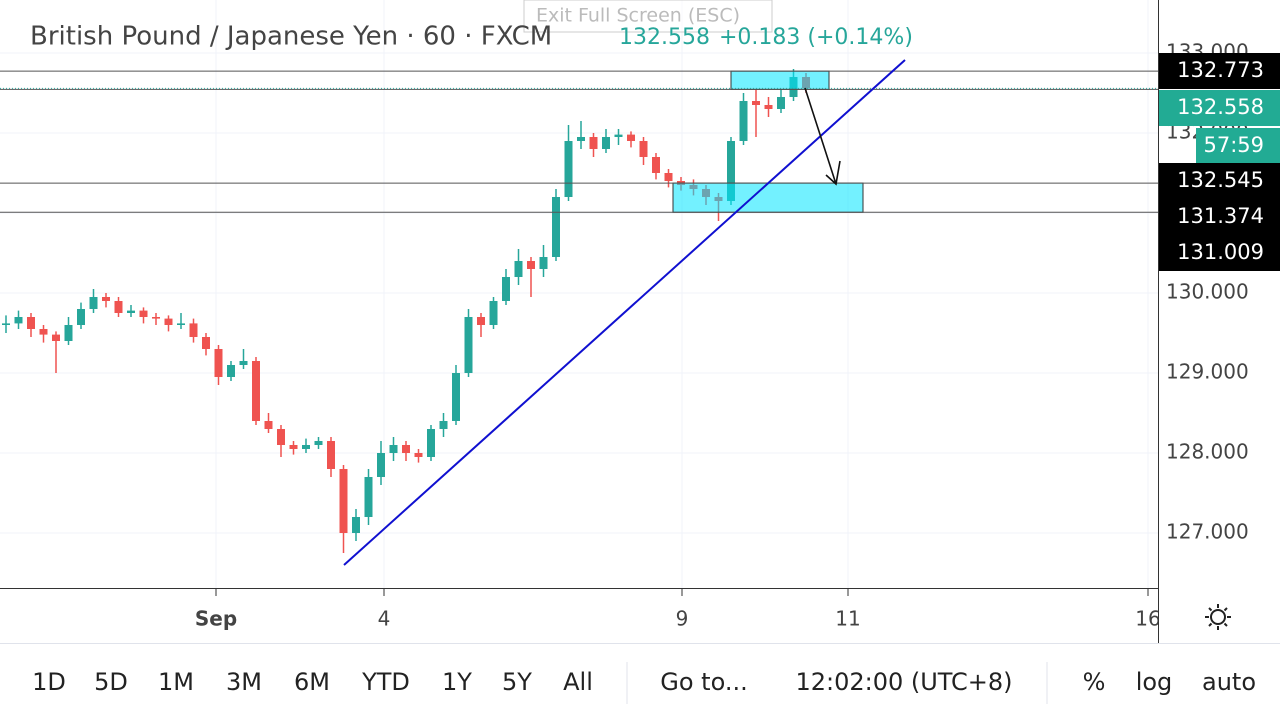 Image resolution: width=1280 pixels, height=724 pixels. I want to click on clock: 12:02:00 (UTC+8), so click(903, 682).